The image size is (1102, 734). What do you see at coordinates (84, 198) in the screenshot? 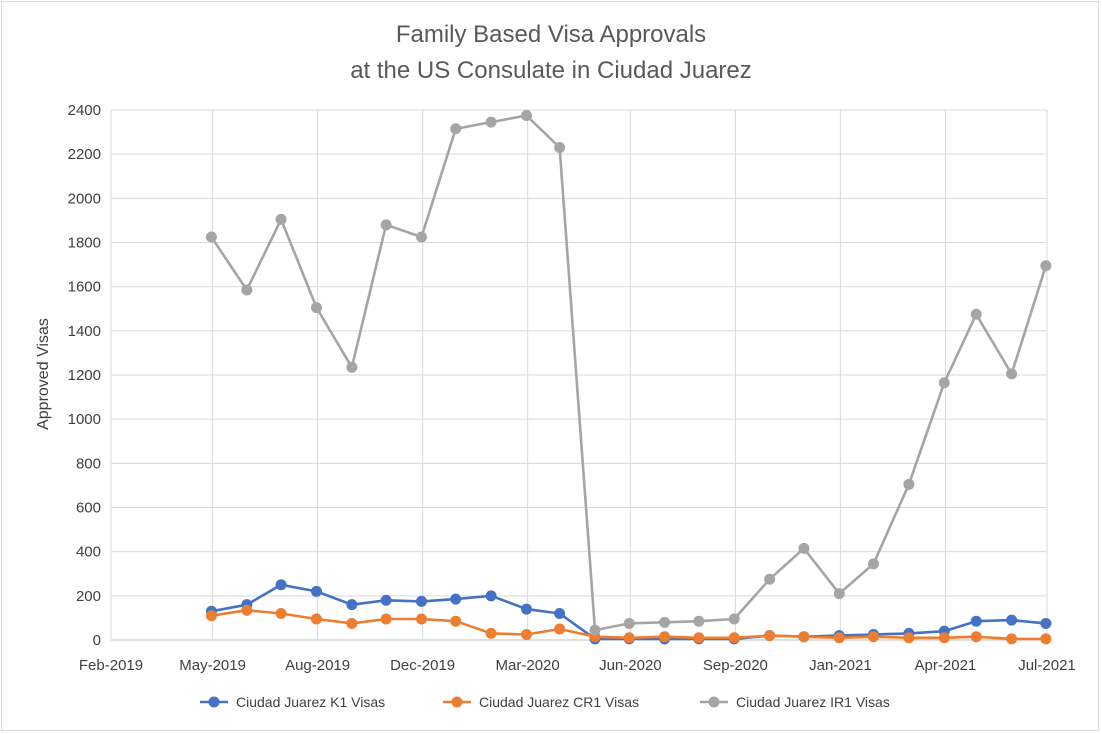
I see `y-tick-label: 2000` at bounding box center [84, 198].